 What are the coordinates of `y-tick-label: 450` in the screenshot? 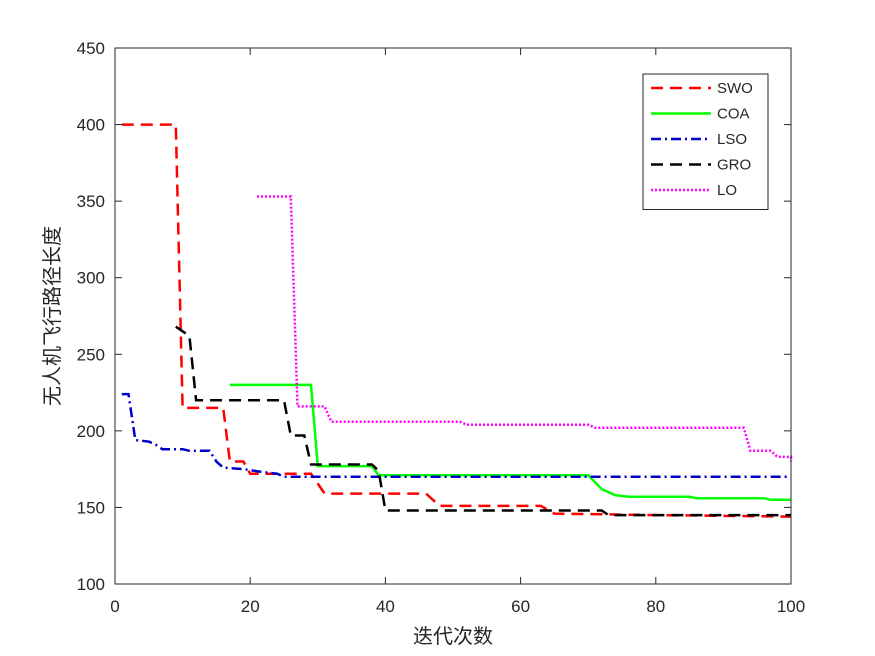 It's located at (91, 48).